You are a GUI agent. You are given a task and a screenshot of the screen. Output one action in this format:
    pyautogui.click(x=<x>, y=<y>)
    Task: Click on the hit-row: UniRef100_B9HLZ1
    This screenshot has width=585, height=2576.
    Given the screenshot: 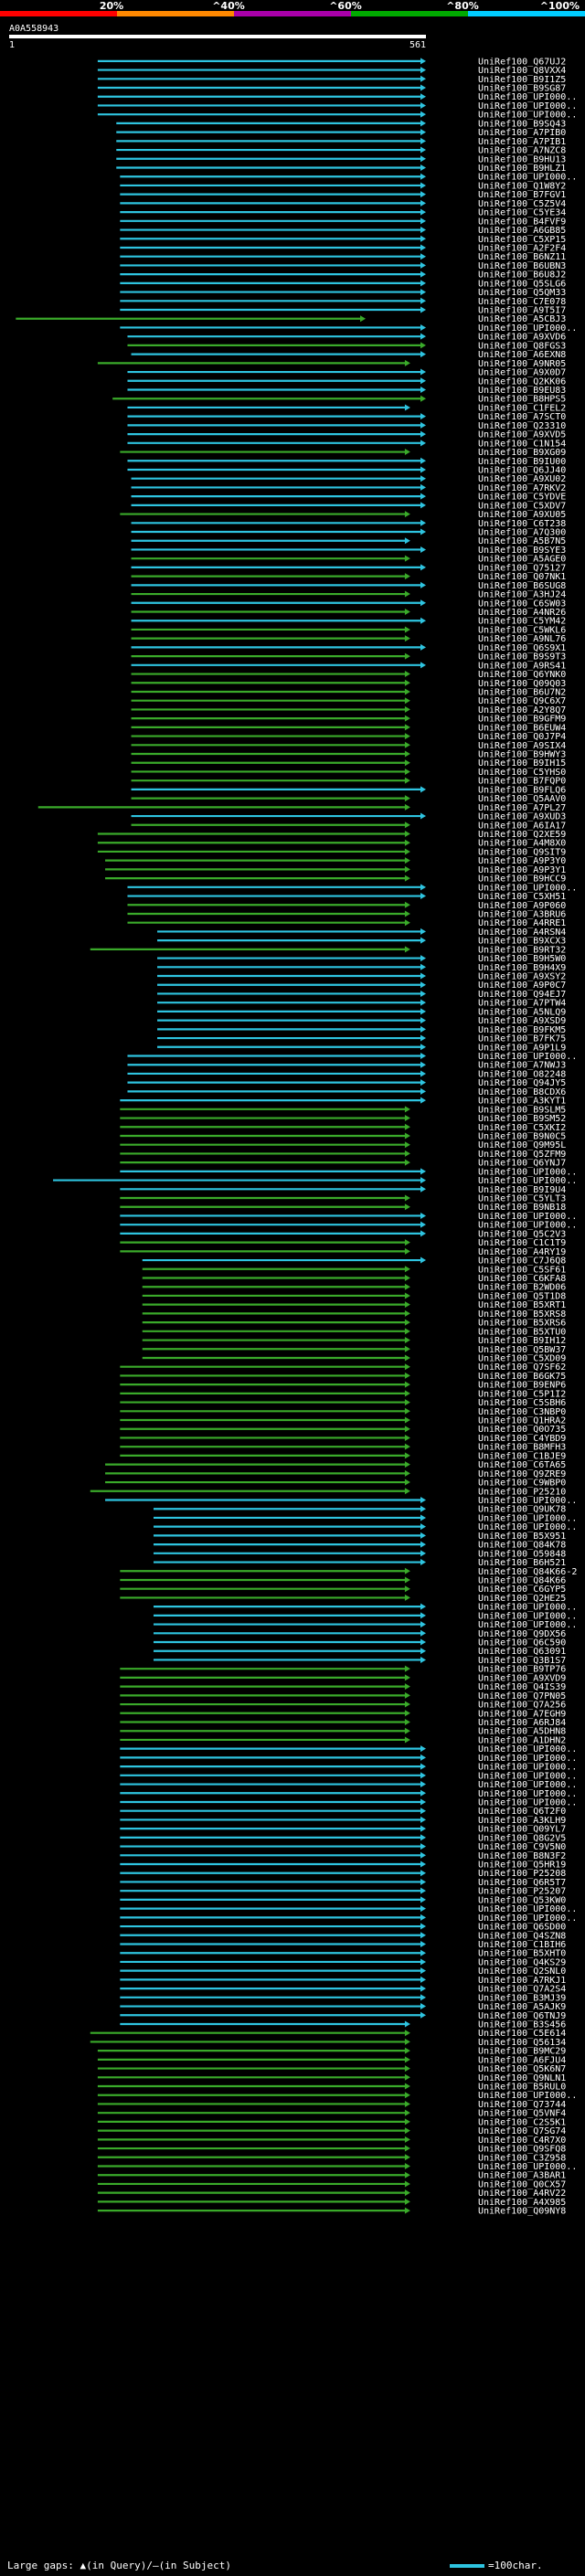 What is the action you would take?
    pyautogui.click(x=341, y=169)
    